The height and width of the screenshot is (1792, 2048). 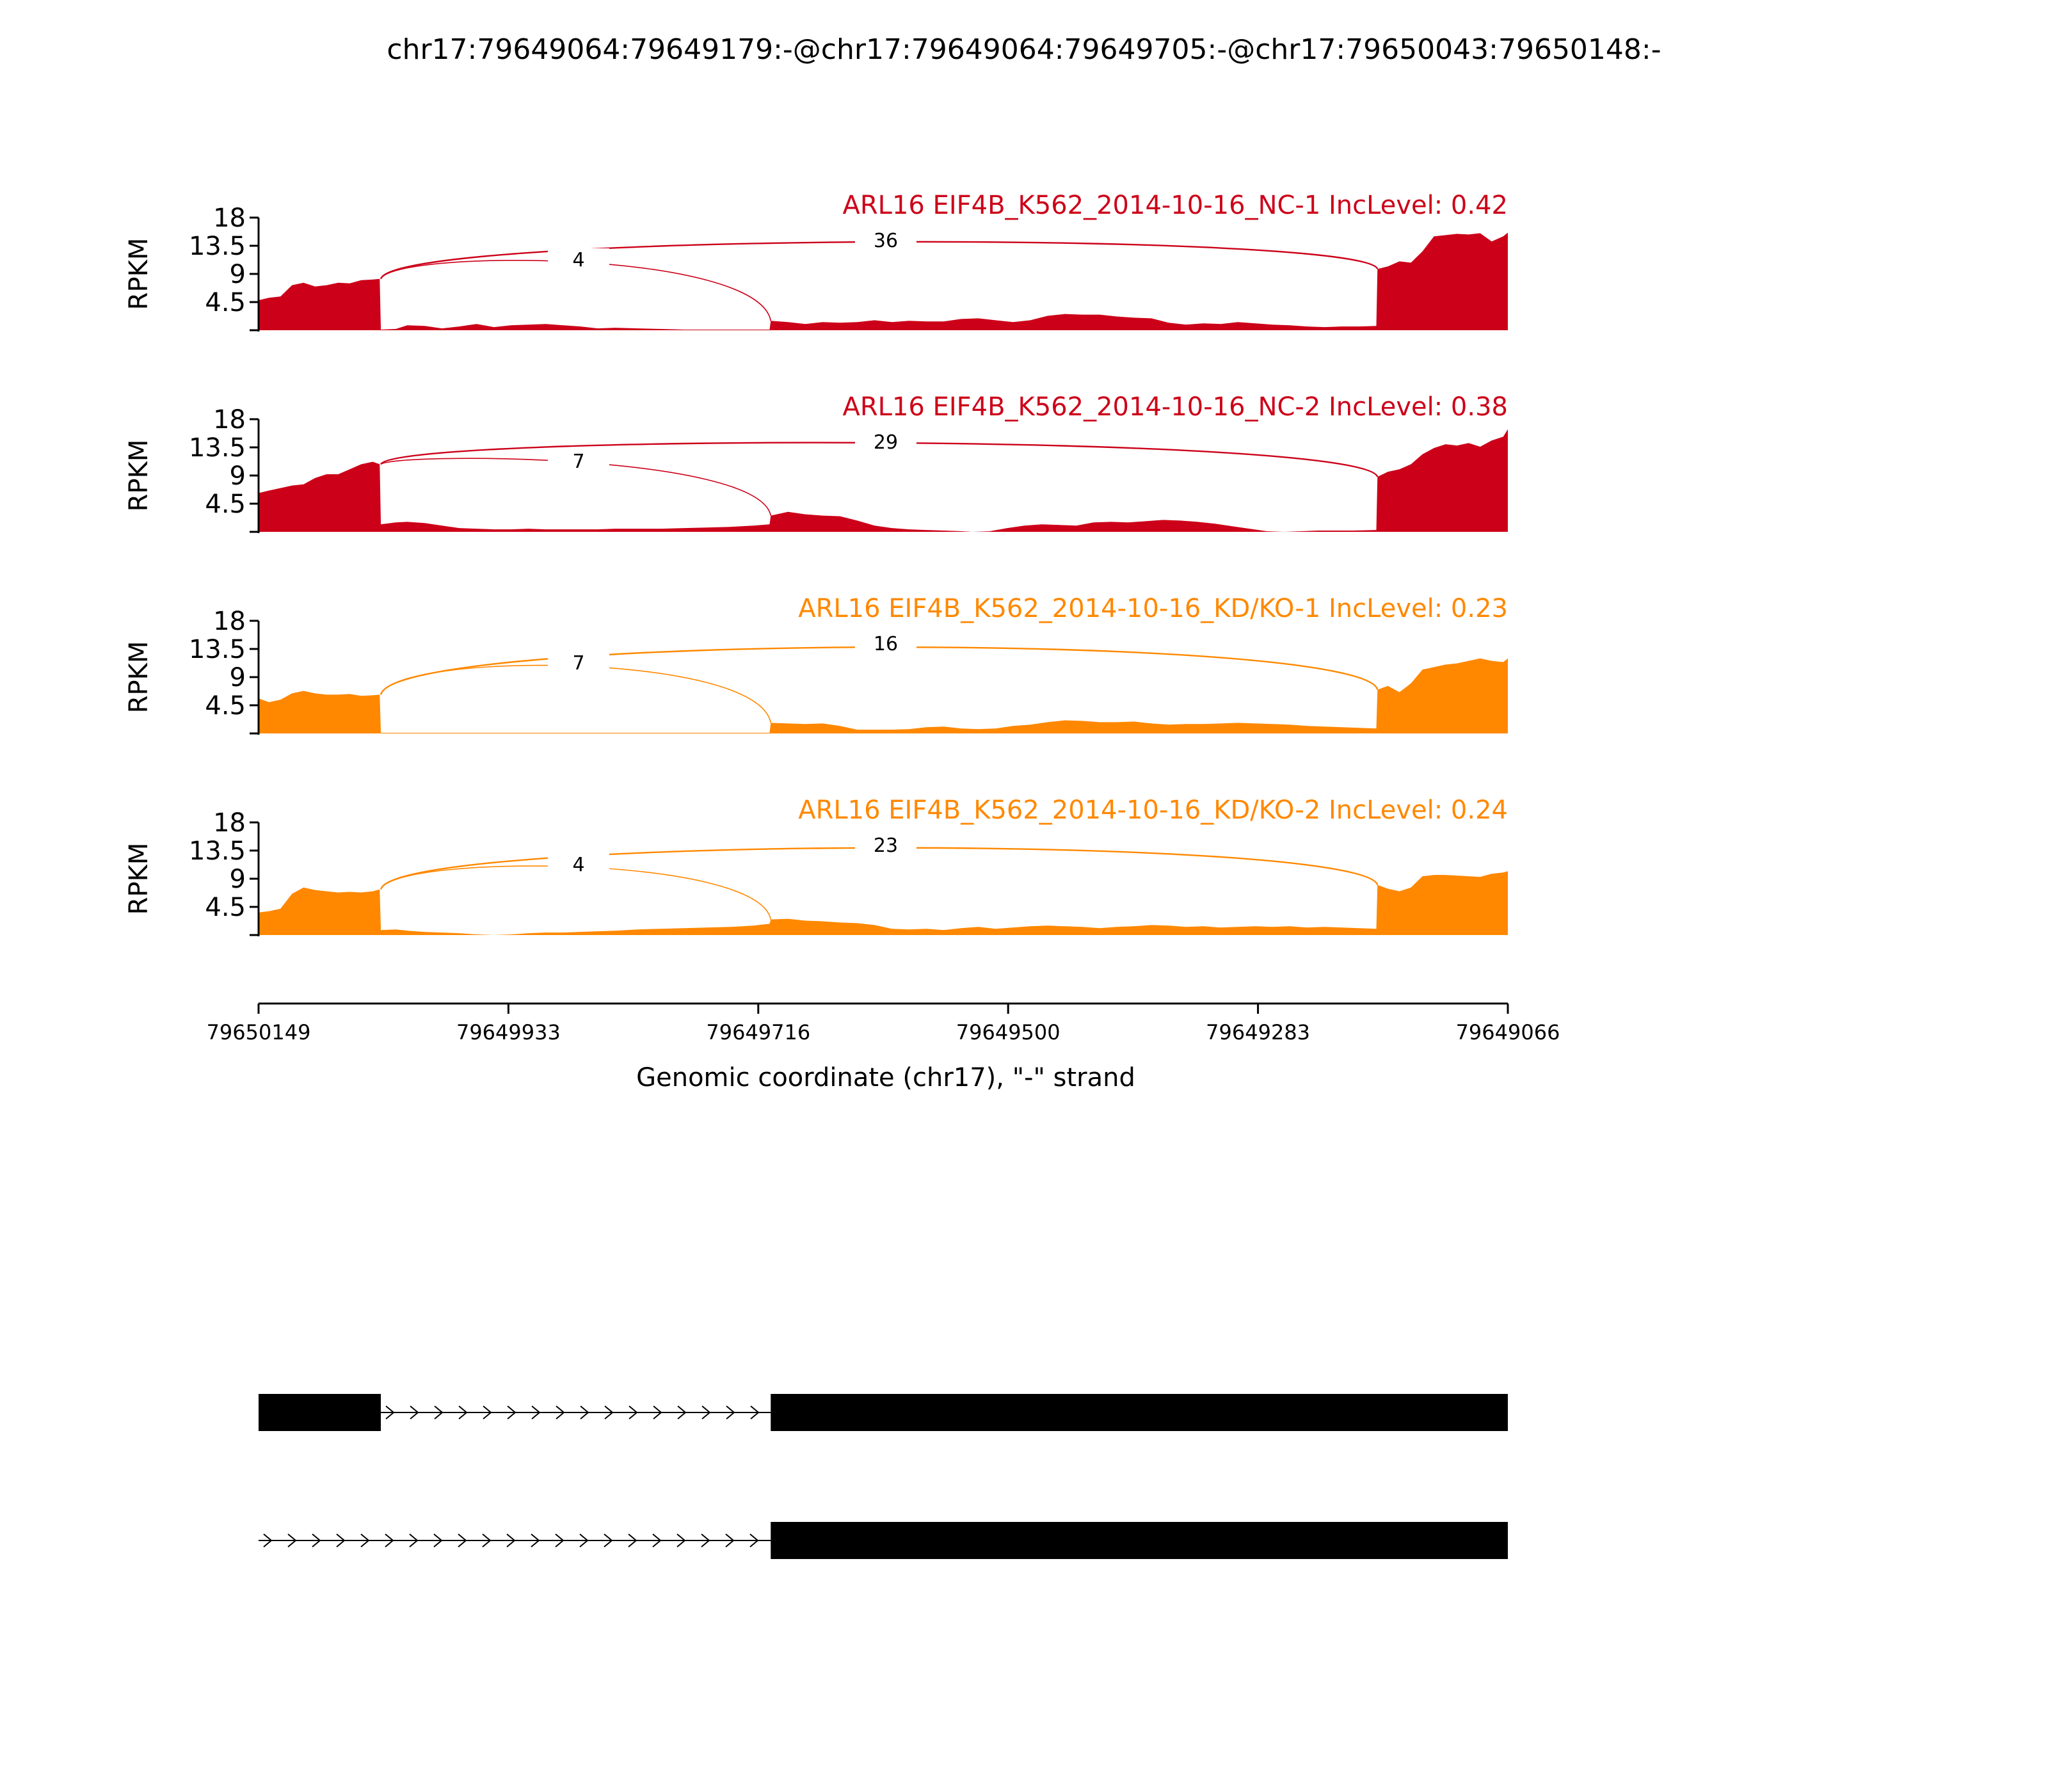 I want to click on junction-count: 36, so click(x=886, y=241).